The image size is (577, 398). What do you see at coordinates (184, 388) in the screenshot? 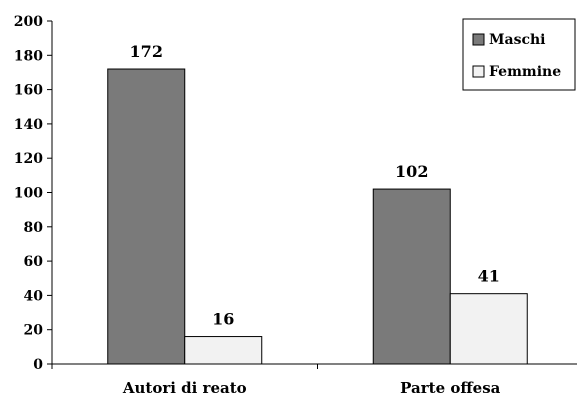
I see `x-category-label: Autori di reato` at bounding box center [184, 388].